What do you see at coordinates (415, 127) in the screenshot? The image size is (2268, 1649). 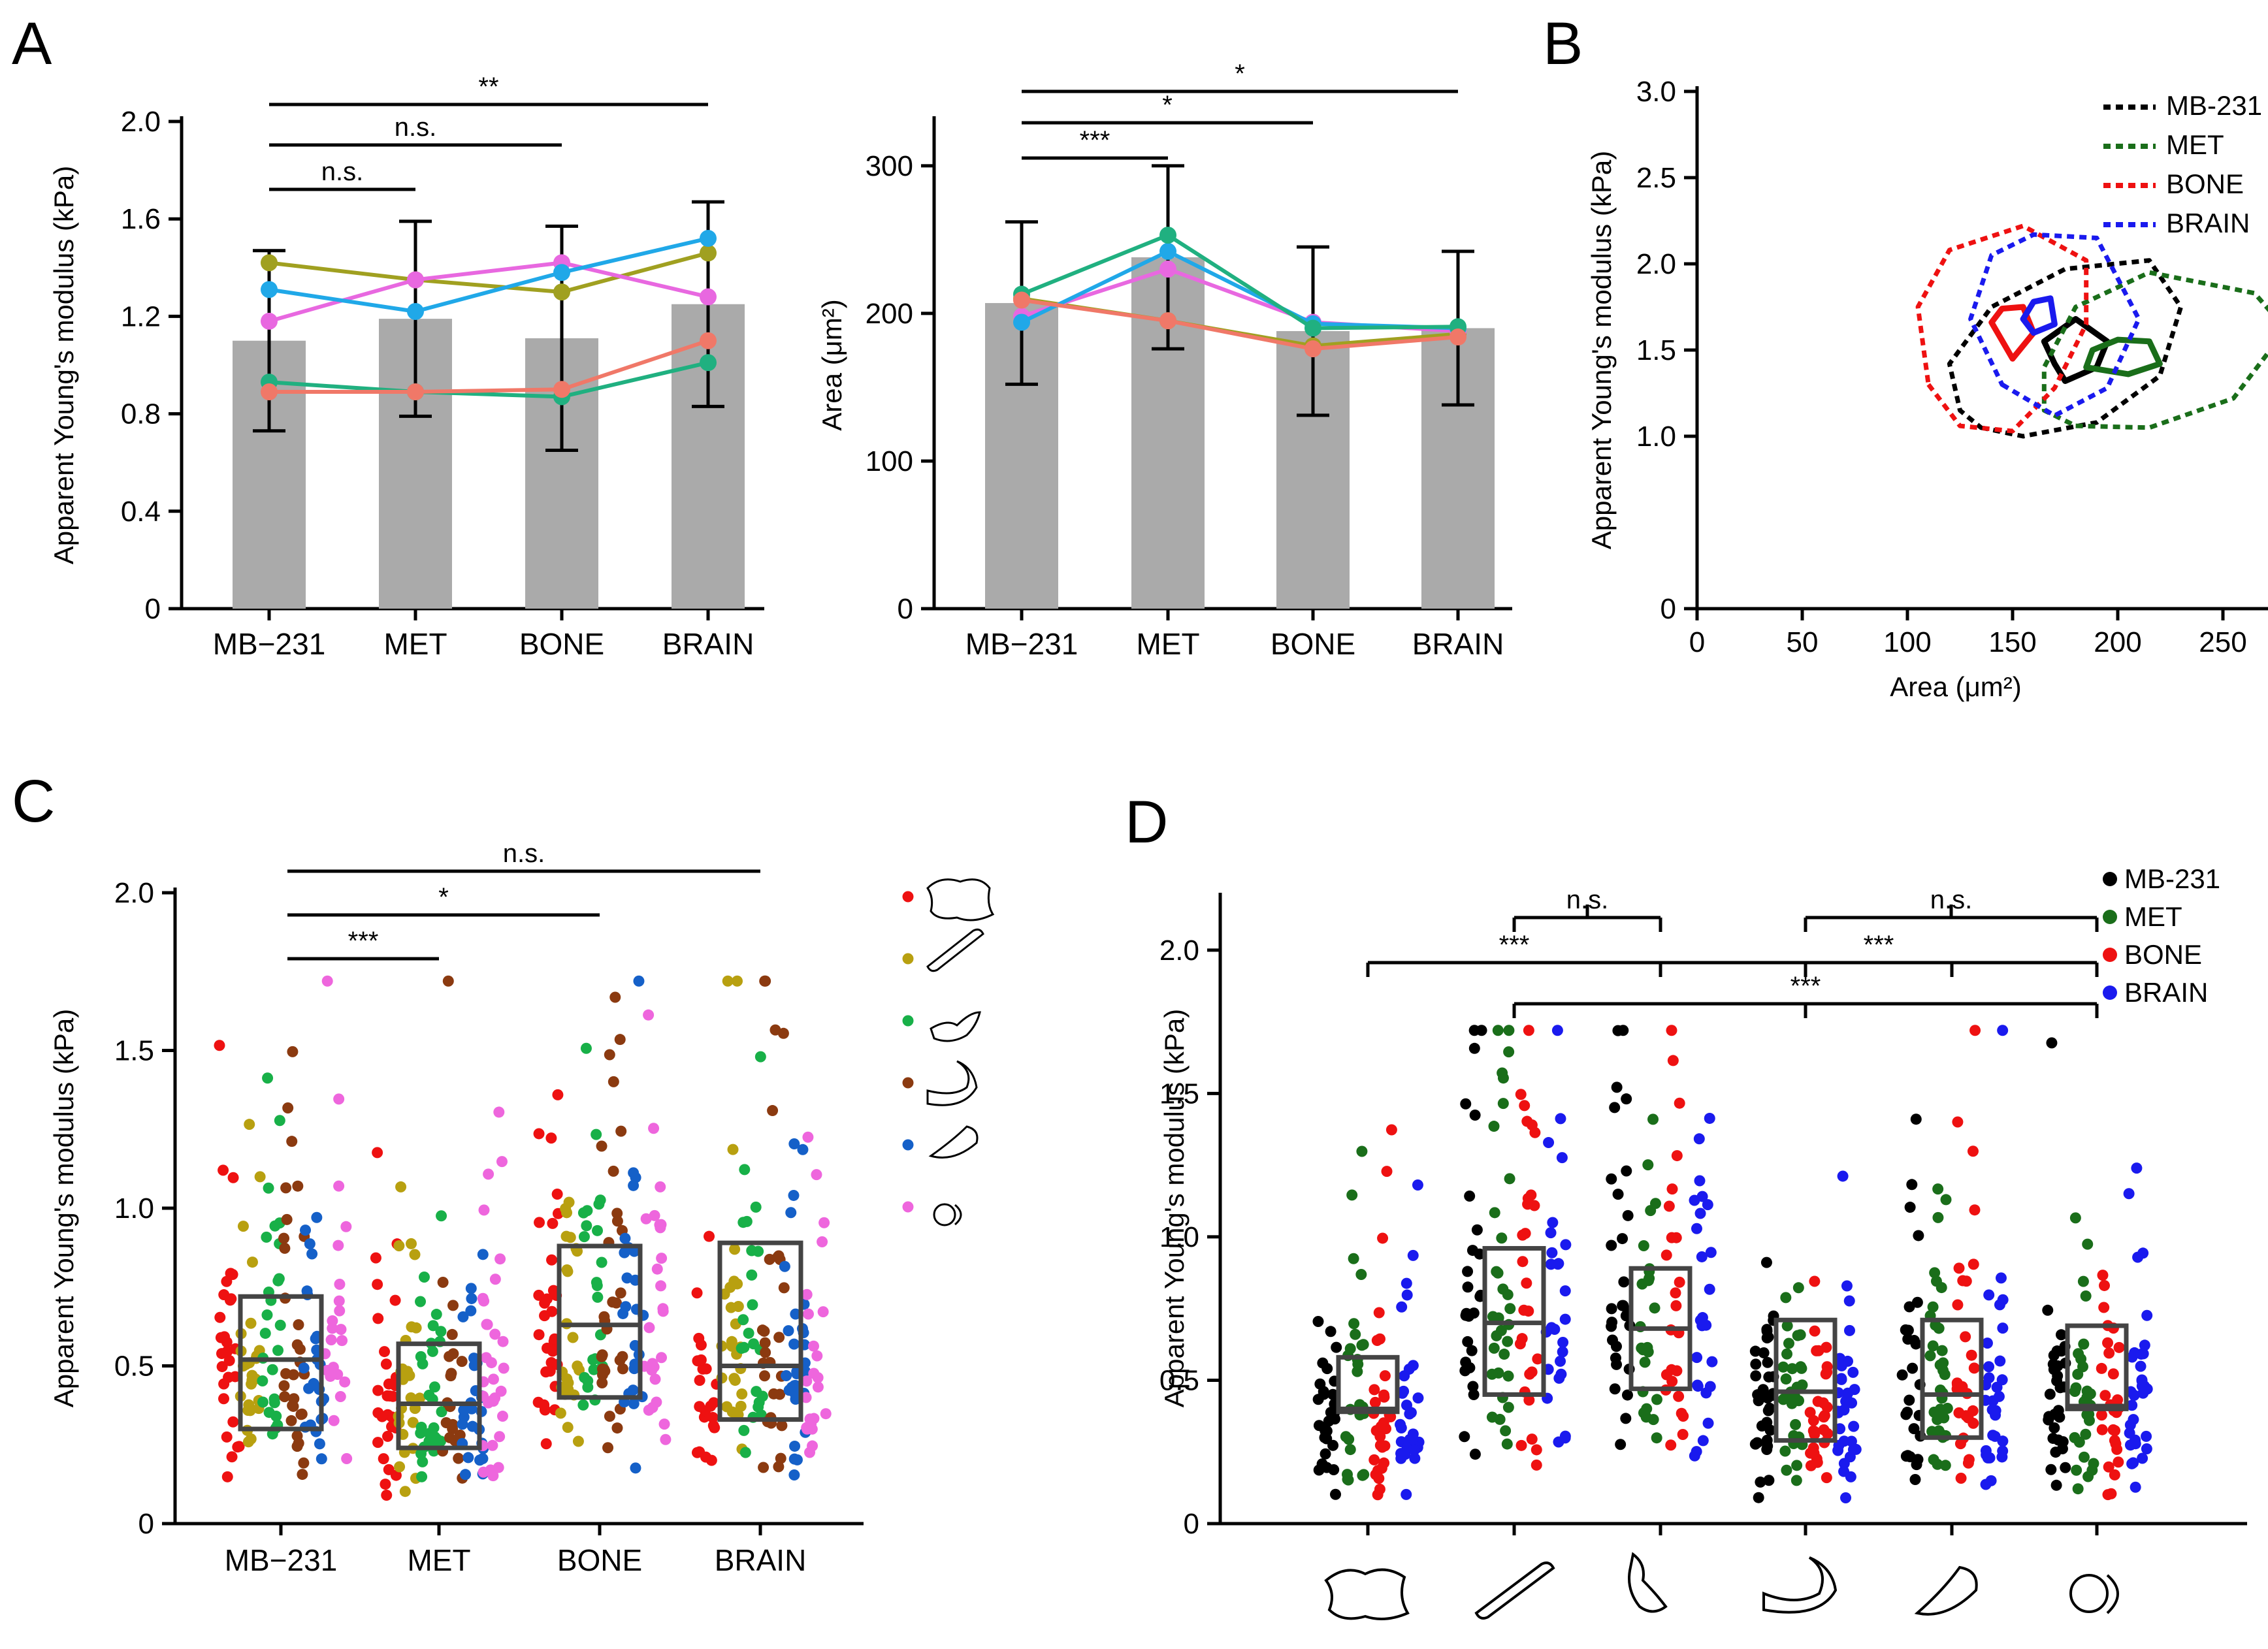 I see `A1-significance-label: n.s.` at bounding box center [415, 127].